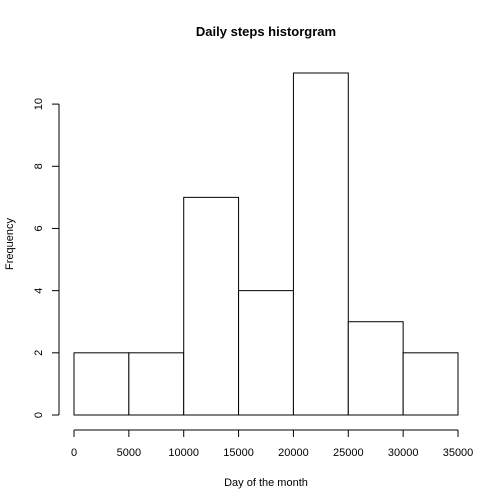 The height and width of the screenshot is (504, 504). Describe the element at coordinates (458, 453) in the screenshot. I see `x-tick-label-7: 35000` at that location.